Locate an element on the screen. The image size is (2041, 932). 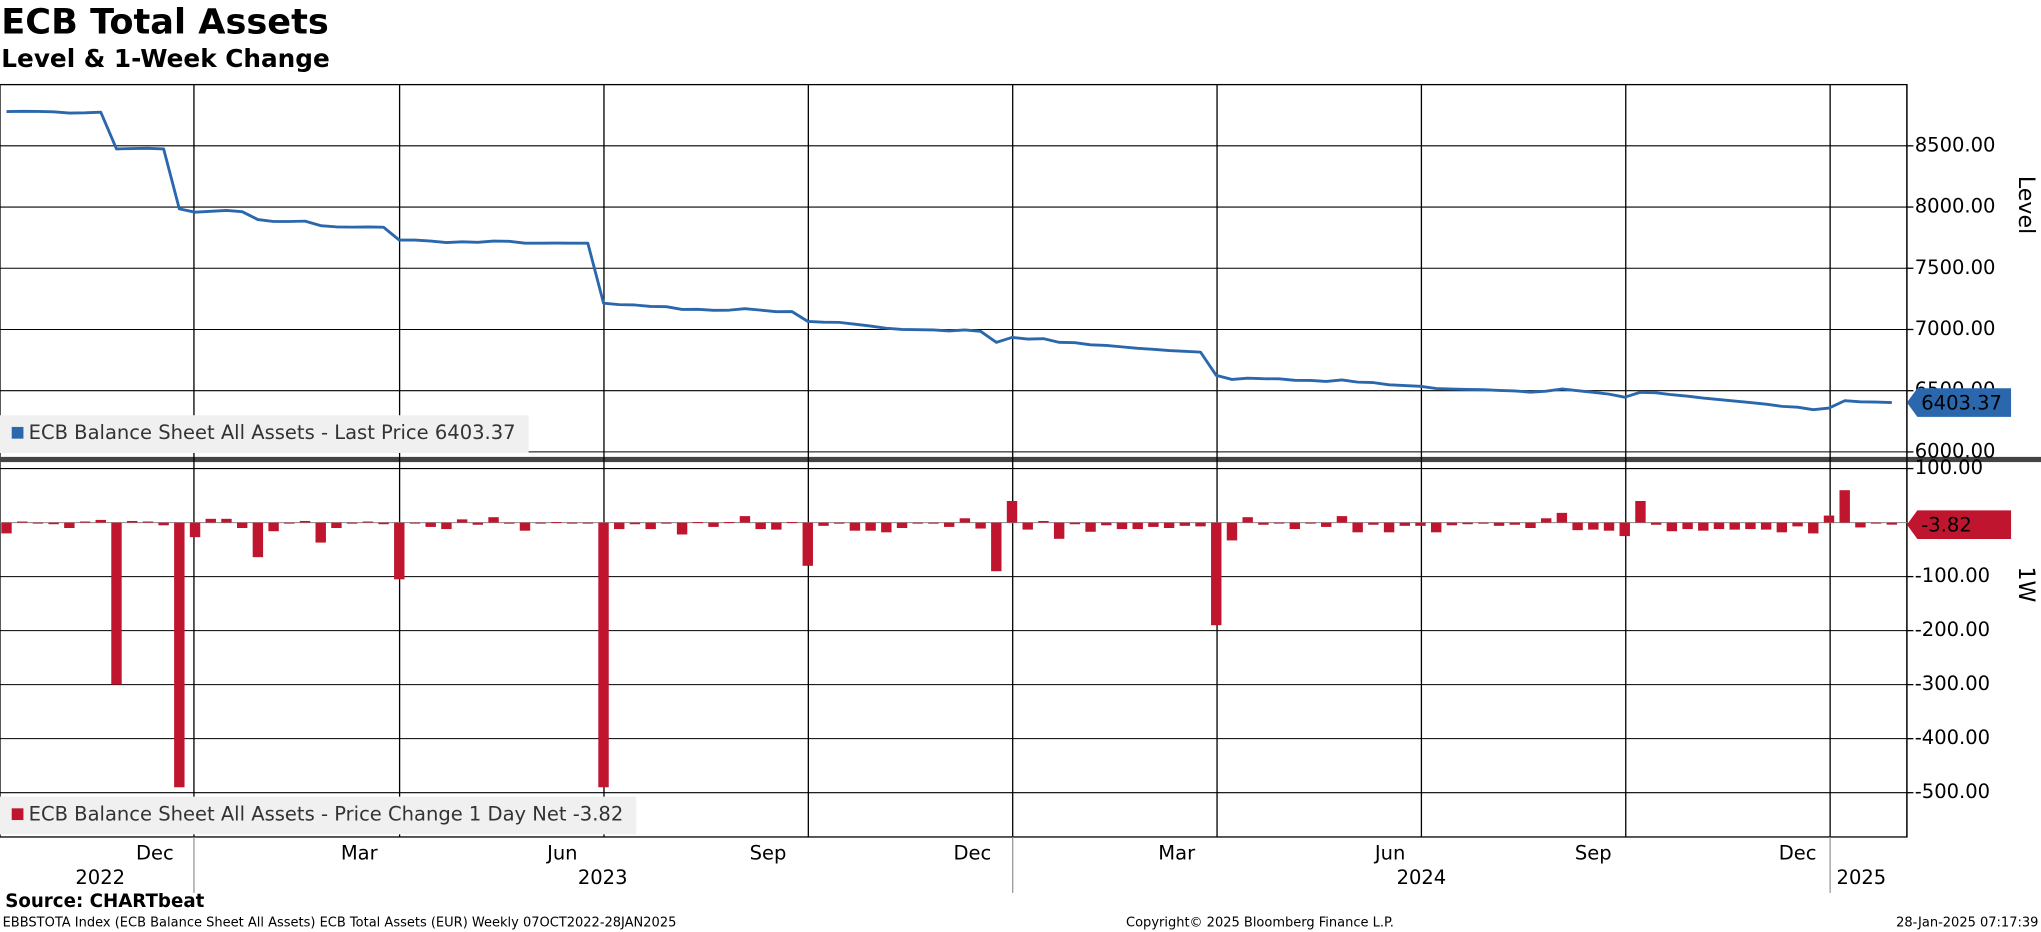
x-tick-label: Sep is located at coordinates (1593, 852).